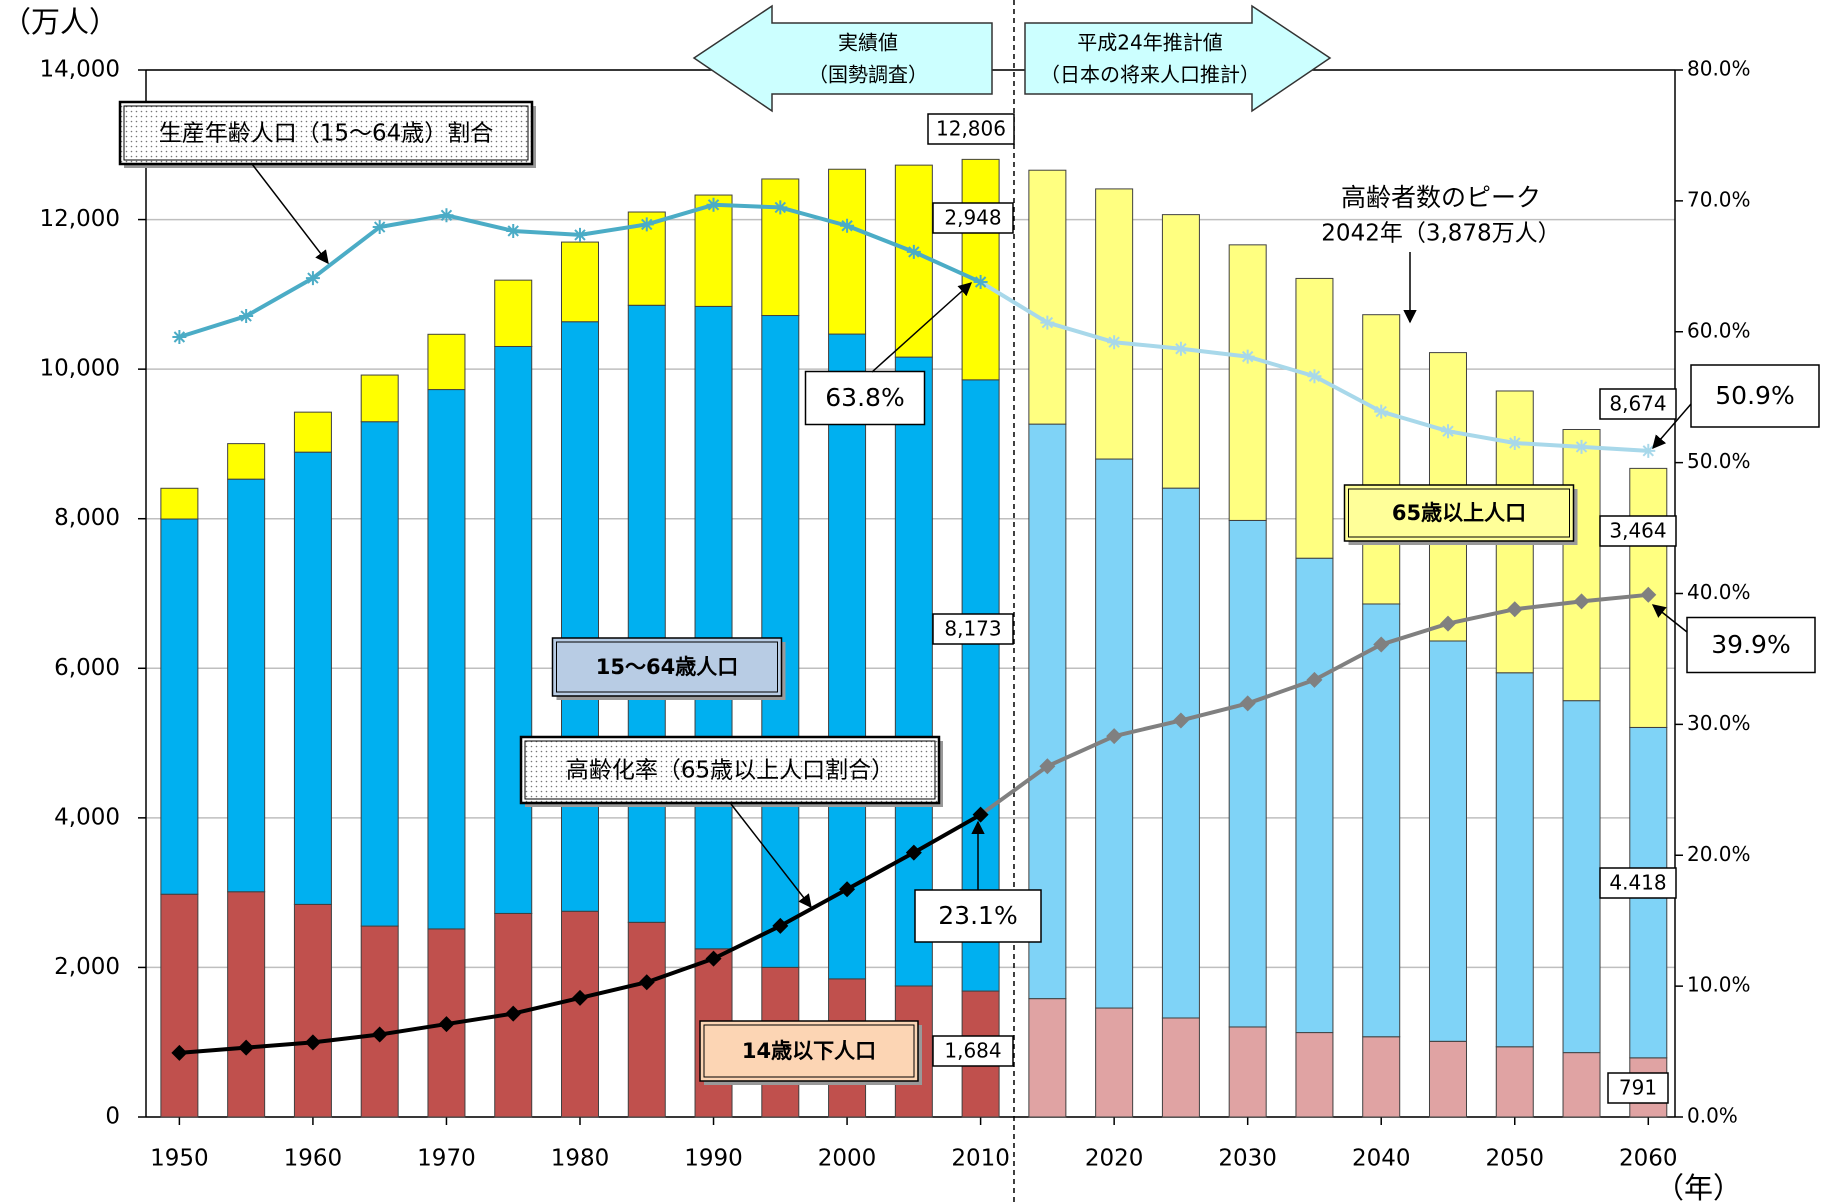 This screenshot has width=1825, height=1203. What do you see at coordinates (713, 1159) in the screenshot?
I see `x-tick-label: 1990` at bounding box center [713, 1159].